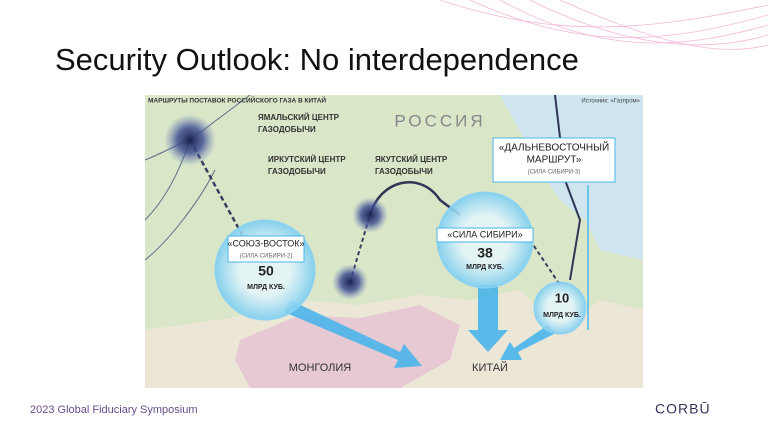  Describe the element at coordinates (317, 59) in the screenshot. I see `slide-title: Security Outlook: No interdependence` at that location.